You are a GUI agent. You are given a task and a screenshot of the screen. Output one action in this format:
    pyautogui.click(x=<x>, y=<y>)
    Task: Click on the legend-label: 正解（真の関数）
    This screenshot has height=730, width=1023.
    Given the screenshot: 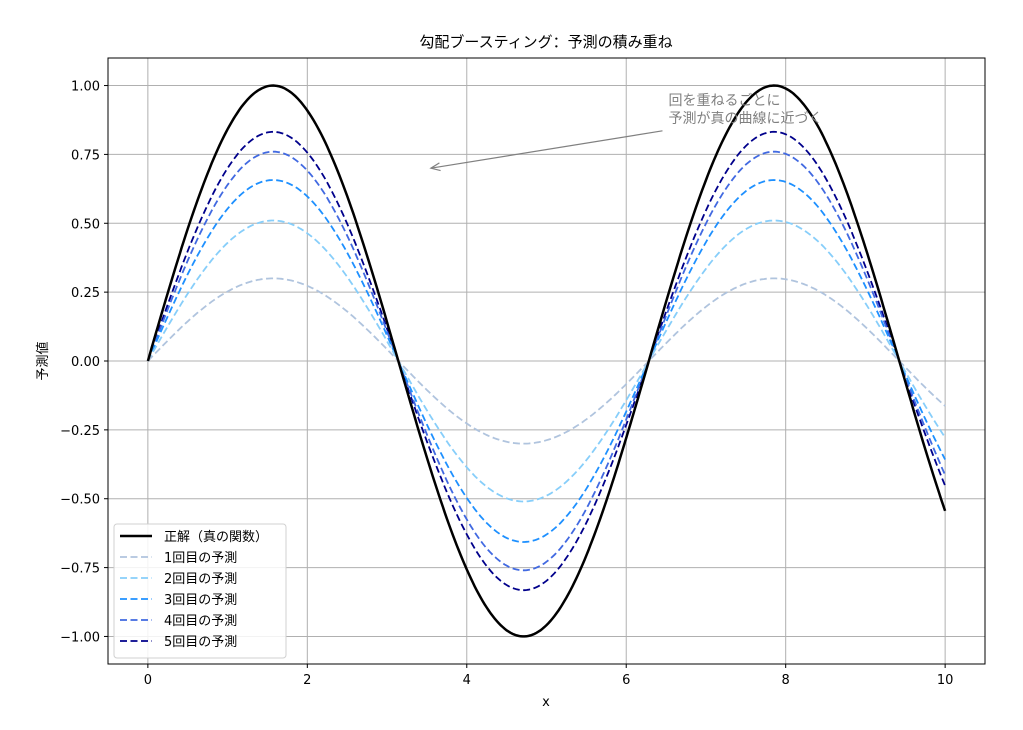 What is the action you would take?
    pyautogui.click(x=216, y=537)
    